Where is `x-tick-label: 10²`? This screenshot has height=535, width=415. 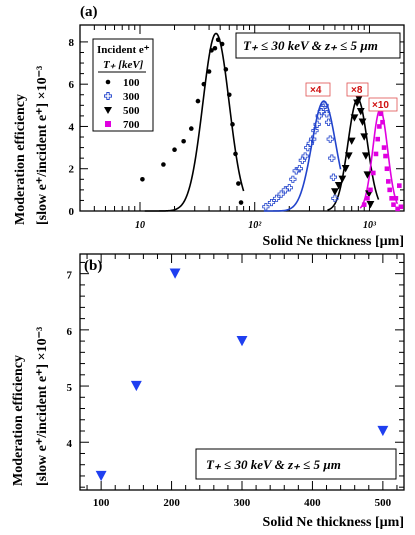 x-tick-label: 10² is located at coordinates (255, 225).